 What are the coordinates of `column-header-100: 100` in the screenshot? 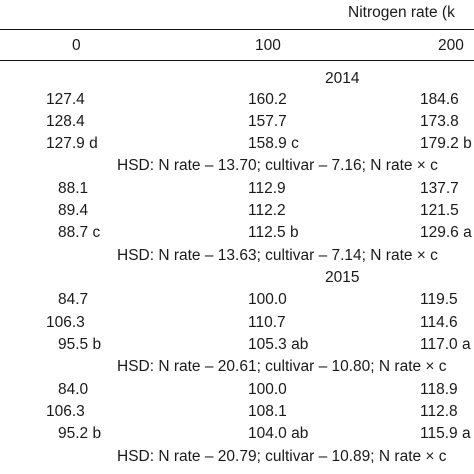 It's located at (268, 45).